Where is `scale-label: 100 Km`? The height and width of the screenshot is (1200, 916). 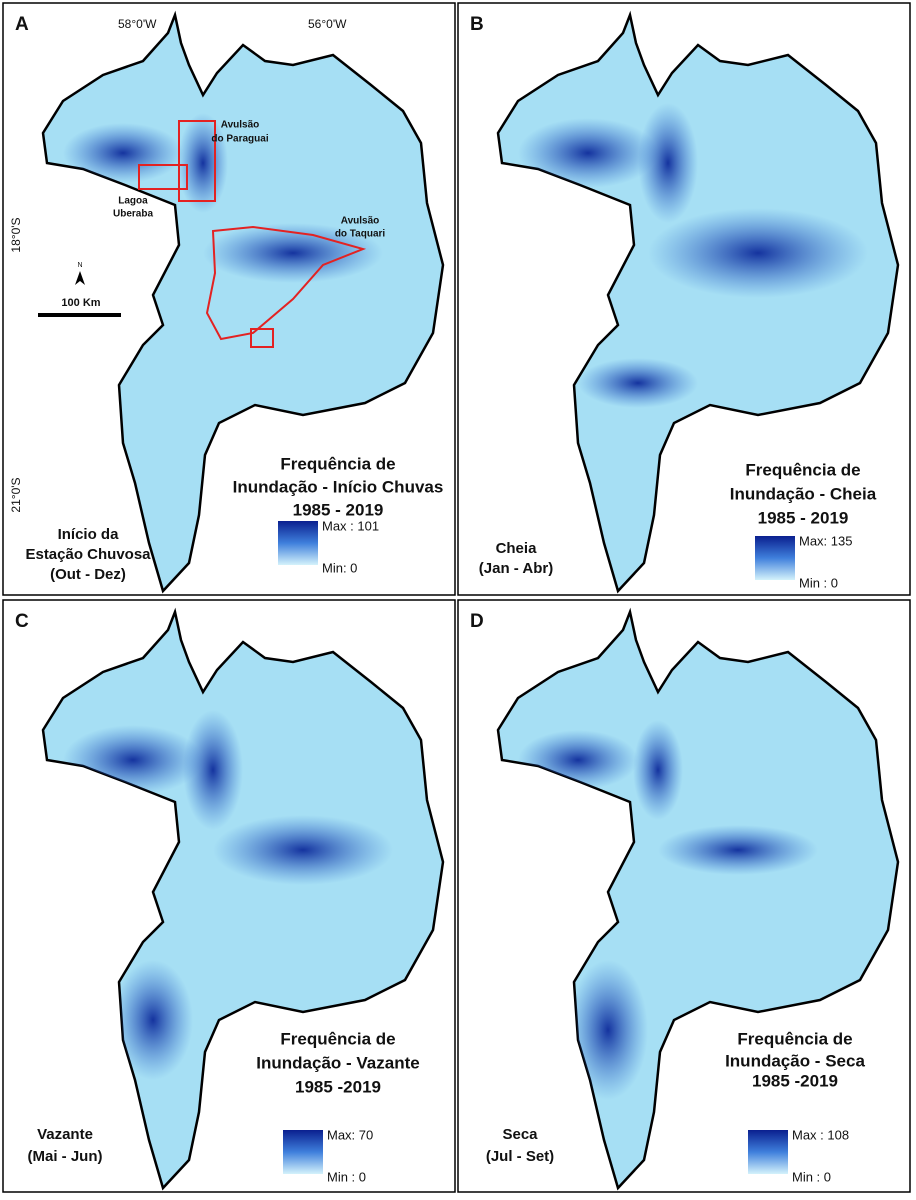
scale-label: 100 Km is located at coordinates (80, 303).